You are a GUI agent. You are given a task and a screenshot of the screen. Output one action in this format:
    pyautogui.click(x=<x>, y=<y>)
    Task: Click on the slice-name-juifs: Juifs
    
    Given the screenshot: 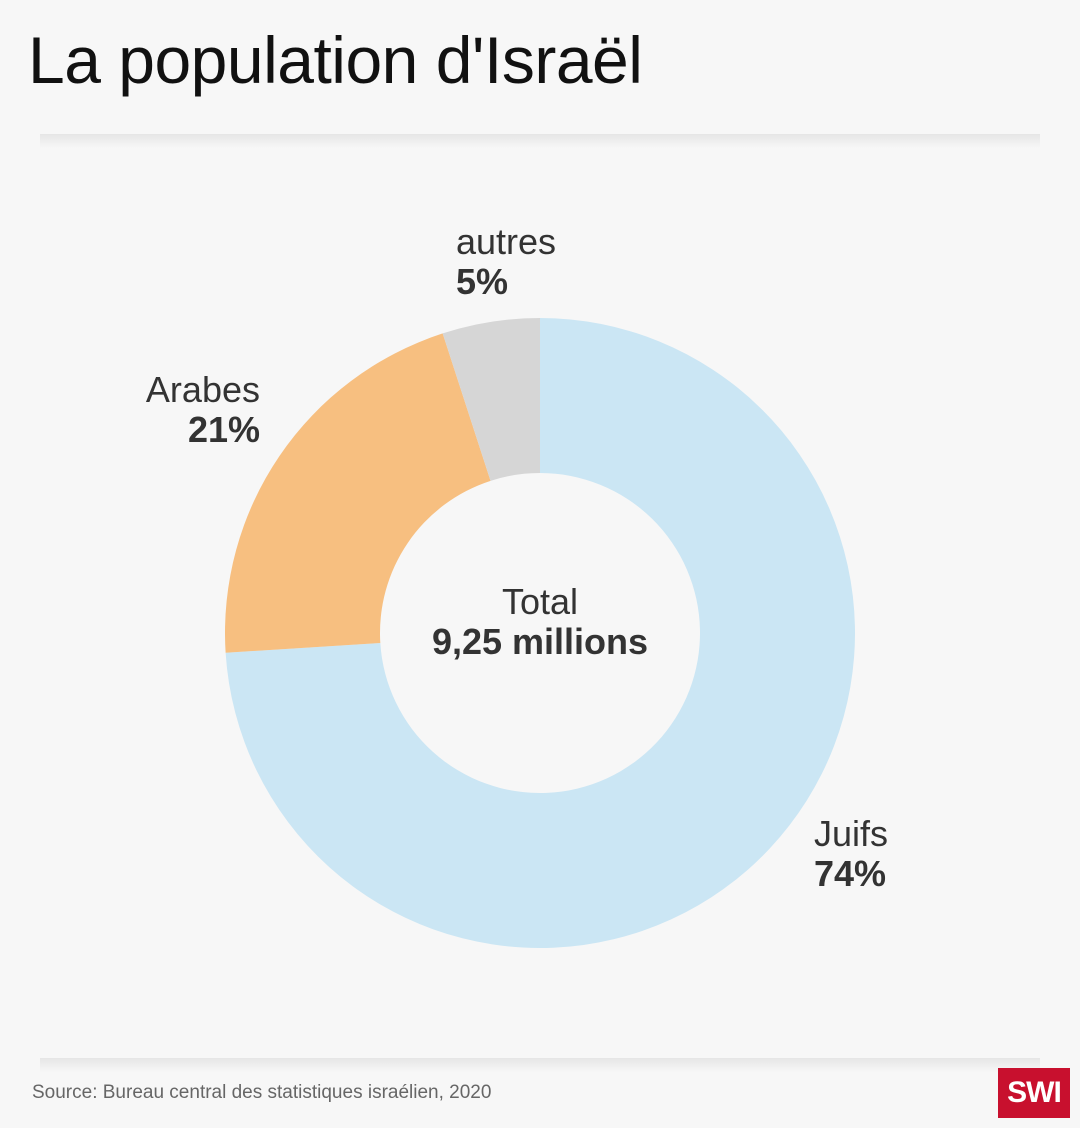 What is the action you would take?
    pyautogui.click(x=851, y=833)
    